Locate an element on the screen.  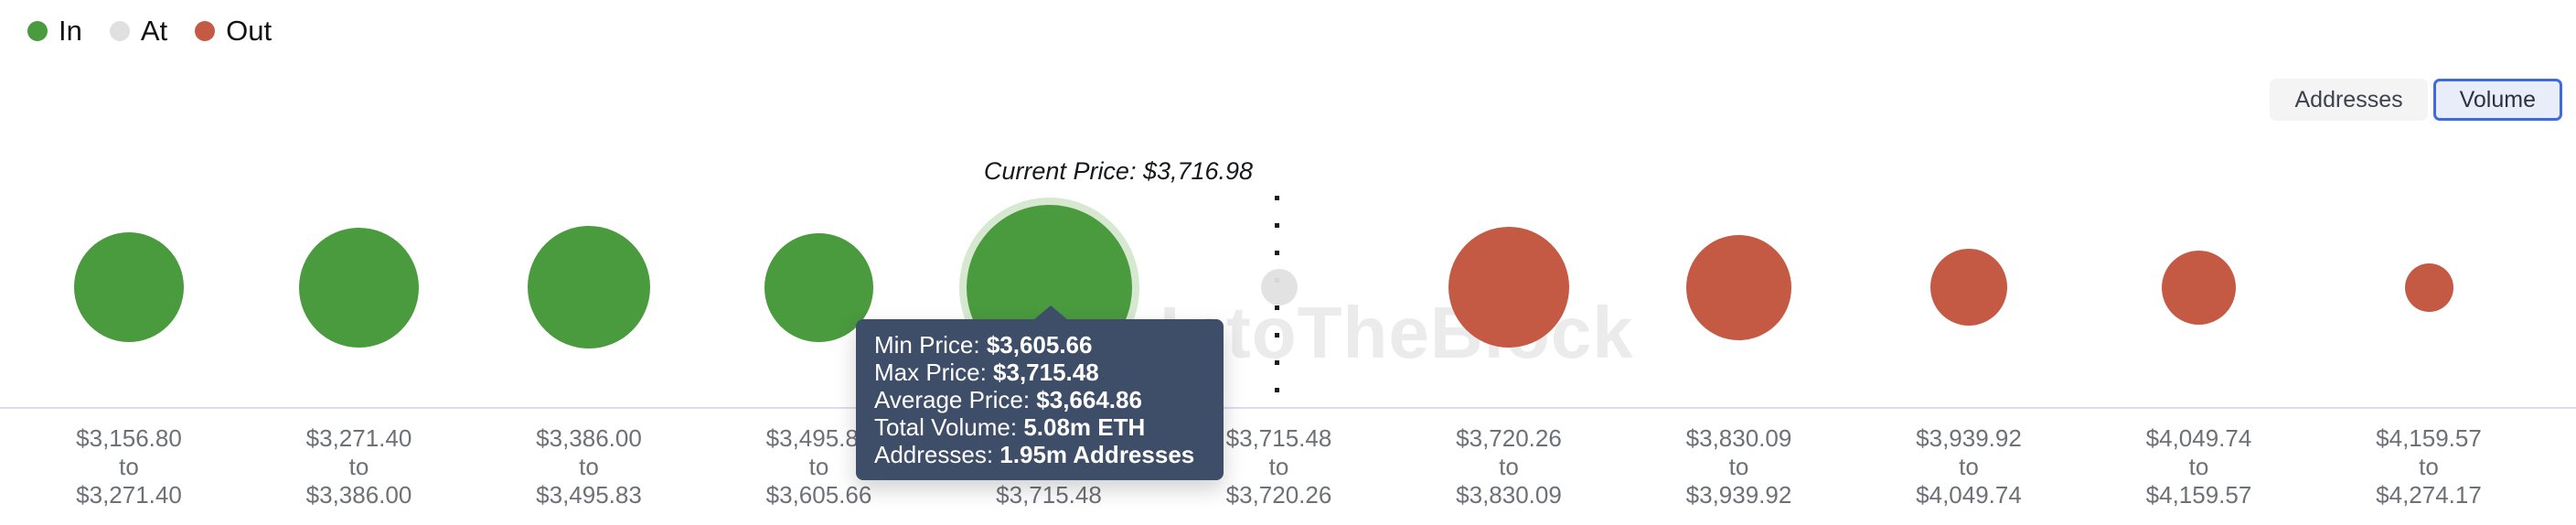
x-axis-range-label: $3,271.40 to $3,386.00 is located at coordinates (358, 466).